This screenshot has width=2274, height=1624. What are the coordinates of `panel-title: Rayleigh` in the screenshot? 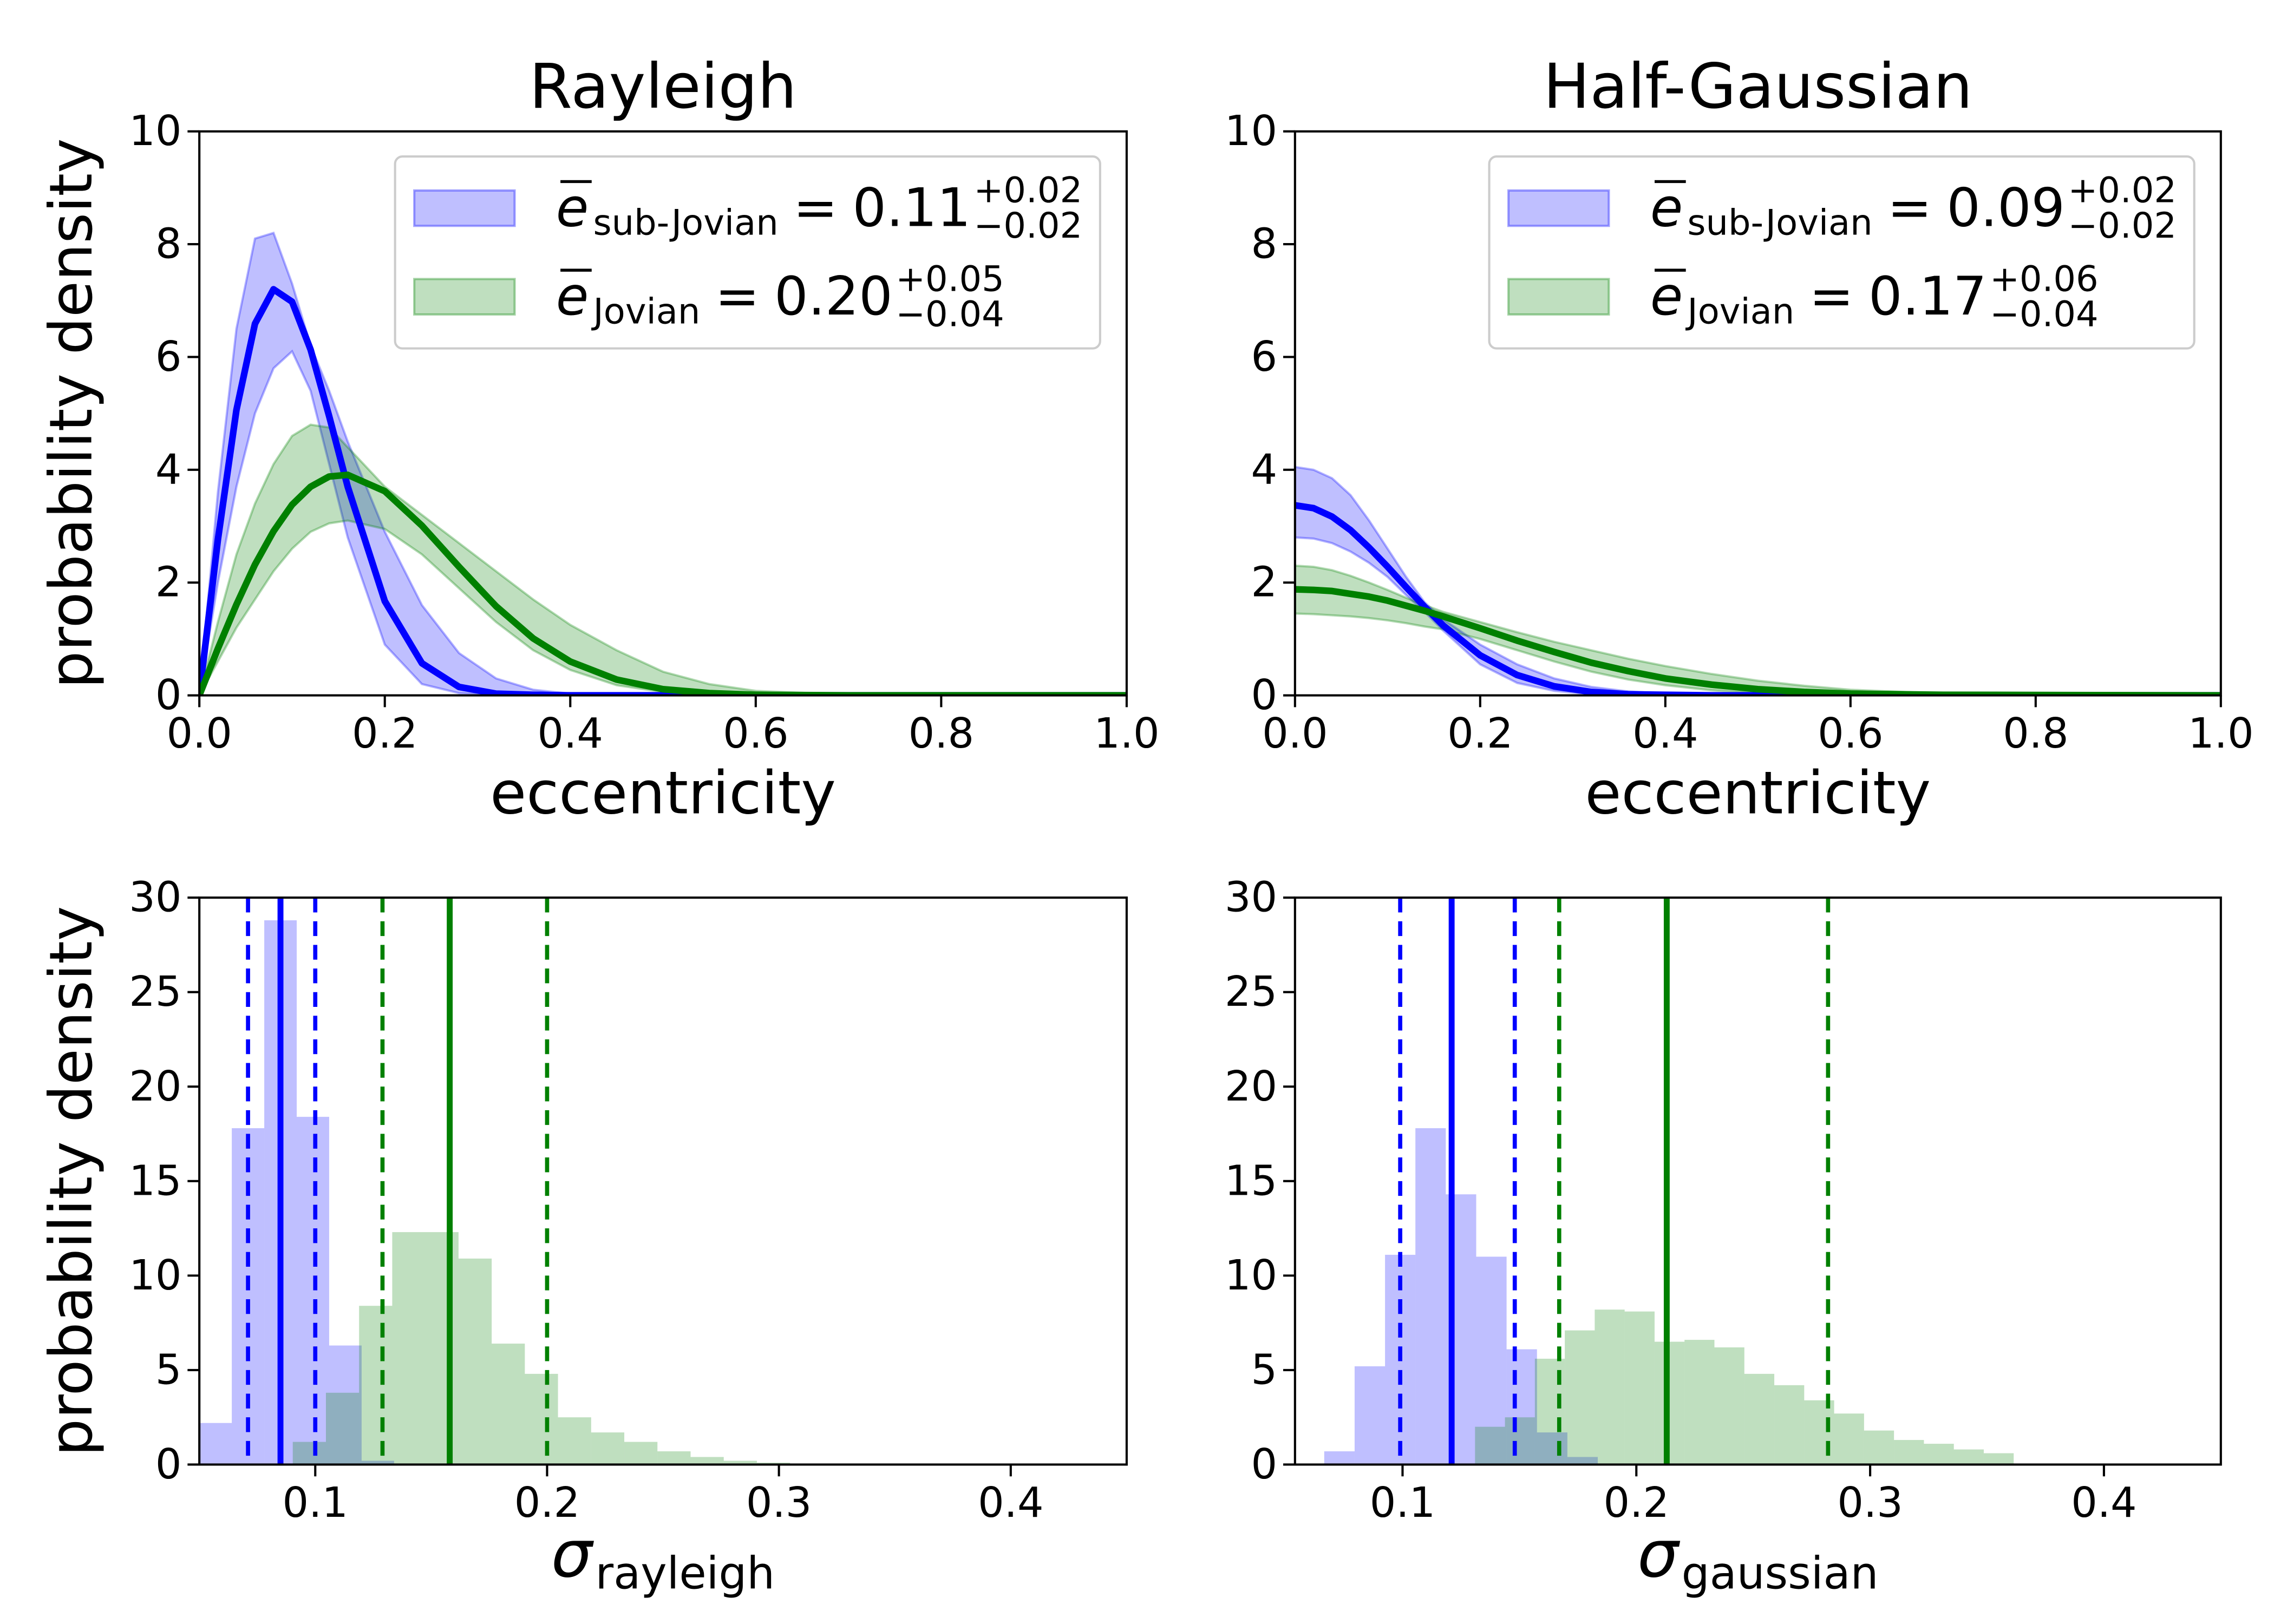 It's located at (663, 87).